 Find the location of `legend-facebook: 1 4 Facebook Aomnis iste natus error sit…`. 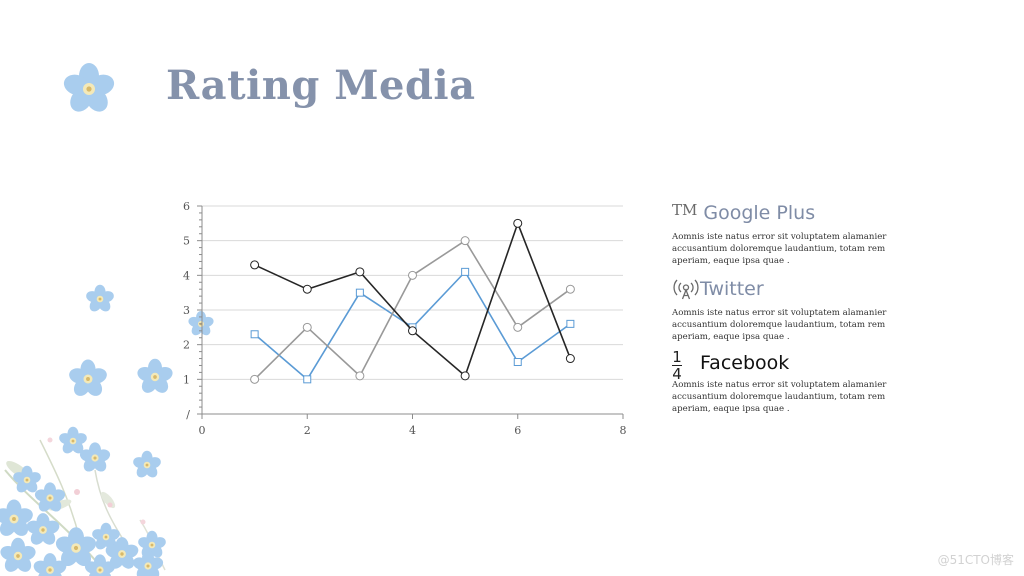

legend-facebook: 1 4 Facebook Aomnis iste natus error sit… is located at coordinates (792, 381).